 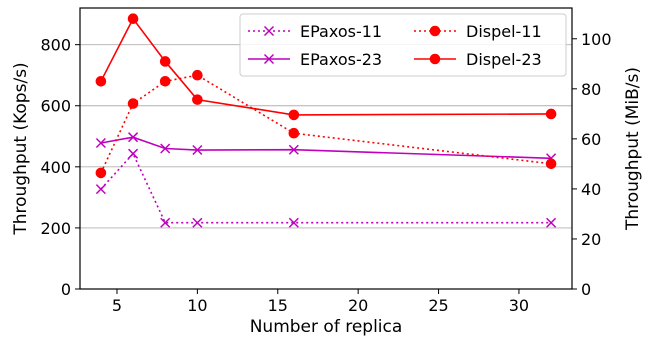 I want to click on y-axis-label-left: Throughput (Kops/s), so click(x=21, y=148).